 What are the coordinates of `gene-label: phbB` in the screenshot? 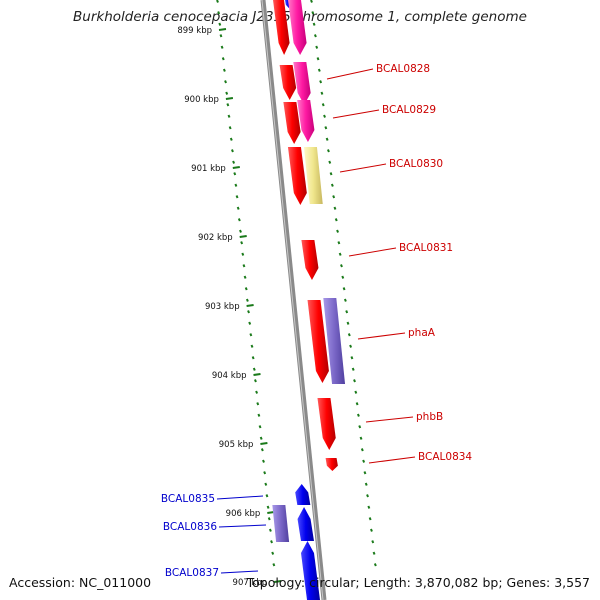 It's located at (429, 417).